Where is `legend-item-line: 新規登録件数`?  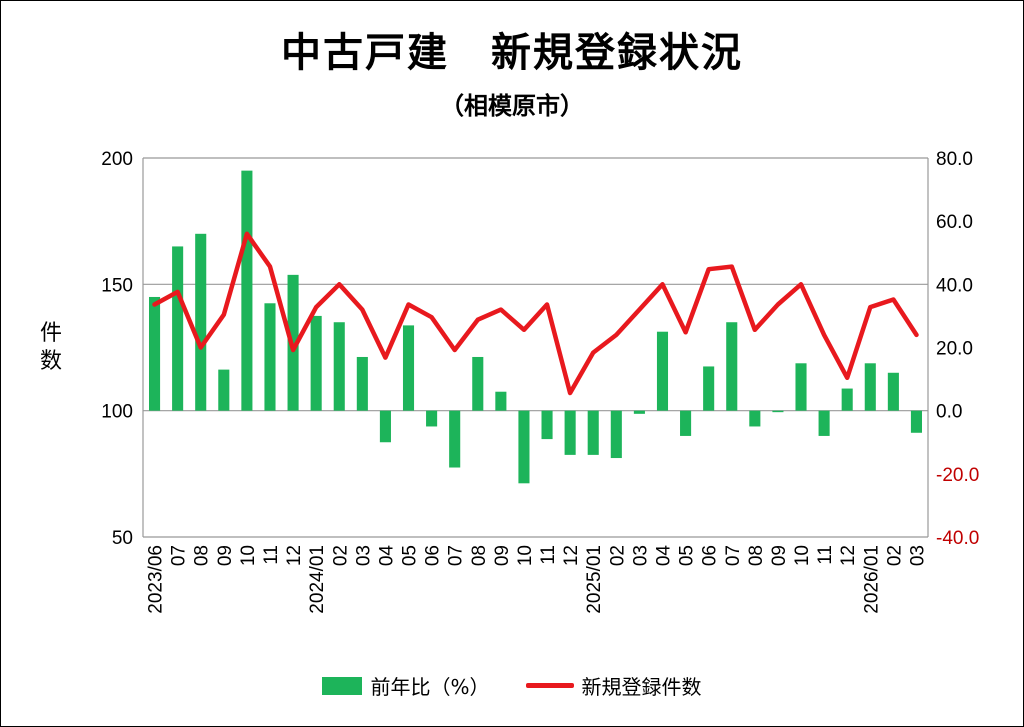
legend-item-line: 新規登録件数 is located at coordinates (613, 685).